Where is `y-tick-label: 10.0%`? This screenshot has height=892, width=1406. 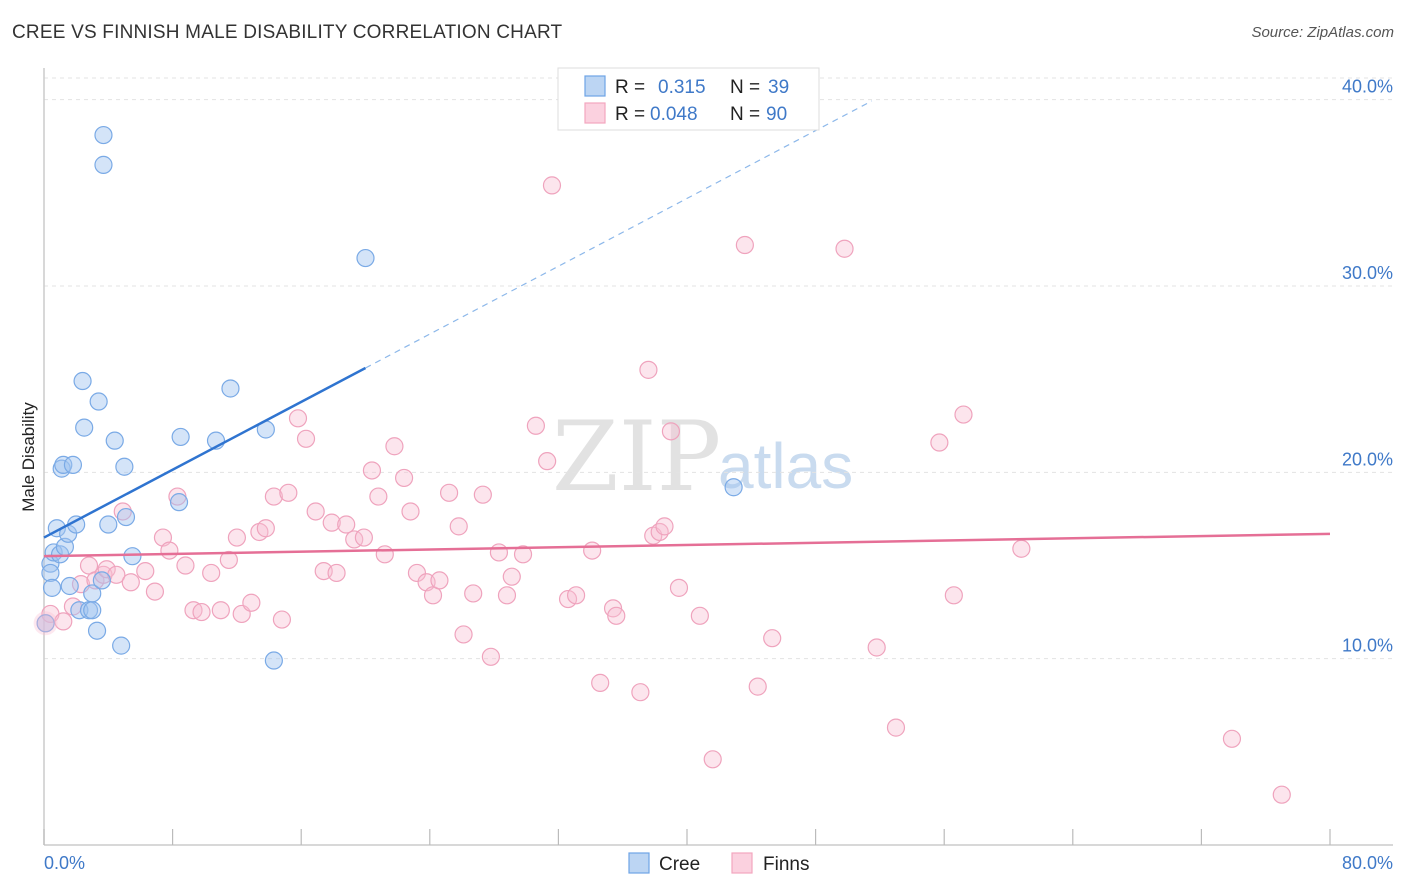 y-tick-label: 10.0% is located at coordinates (1367, 646).